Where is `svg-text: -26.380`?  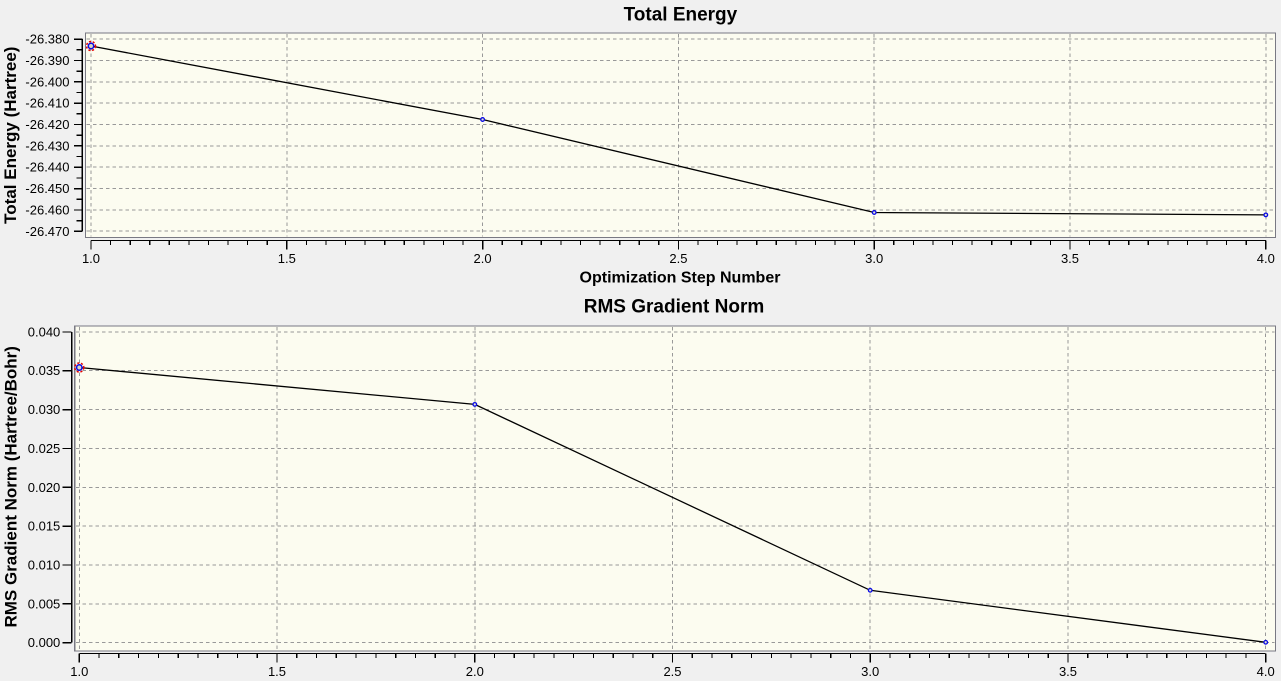 svg-text: -26.380 is located at coordinates (47, 39).